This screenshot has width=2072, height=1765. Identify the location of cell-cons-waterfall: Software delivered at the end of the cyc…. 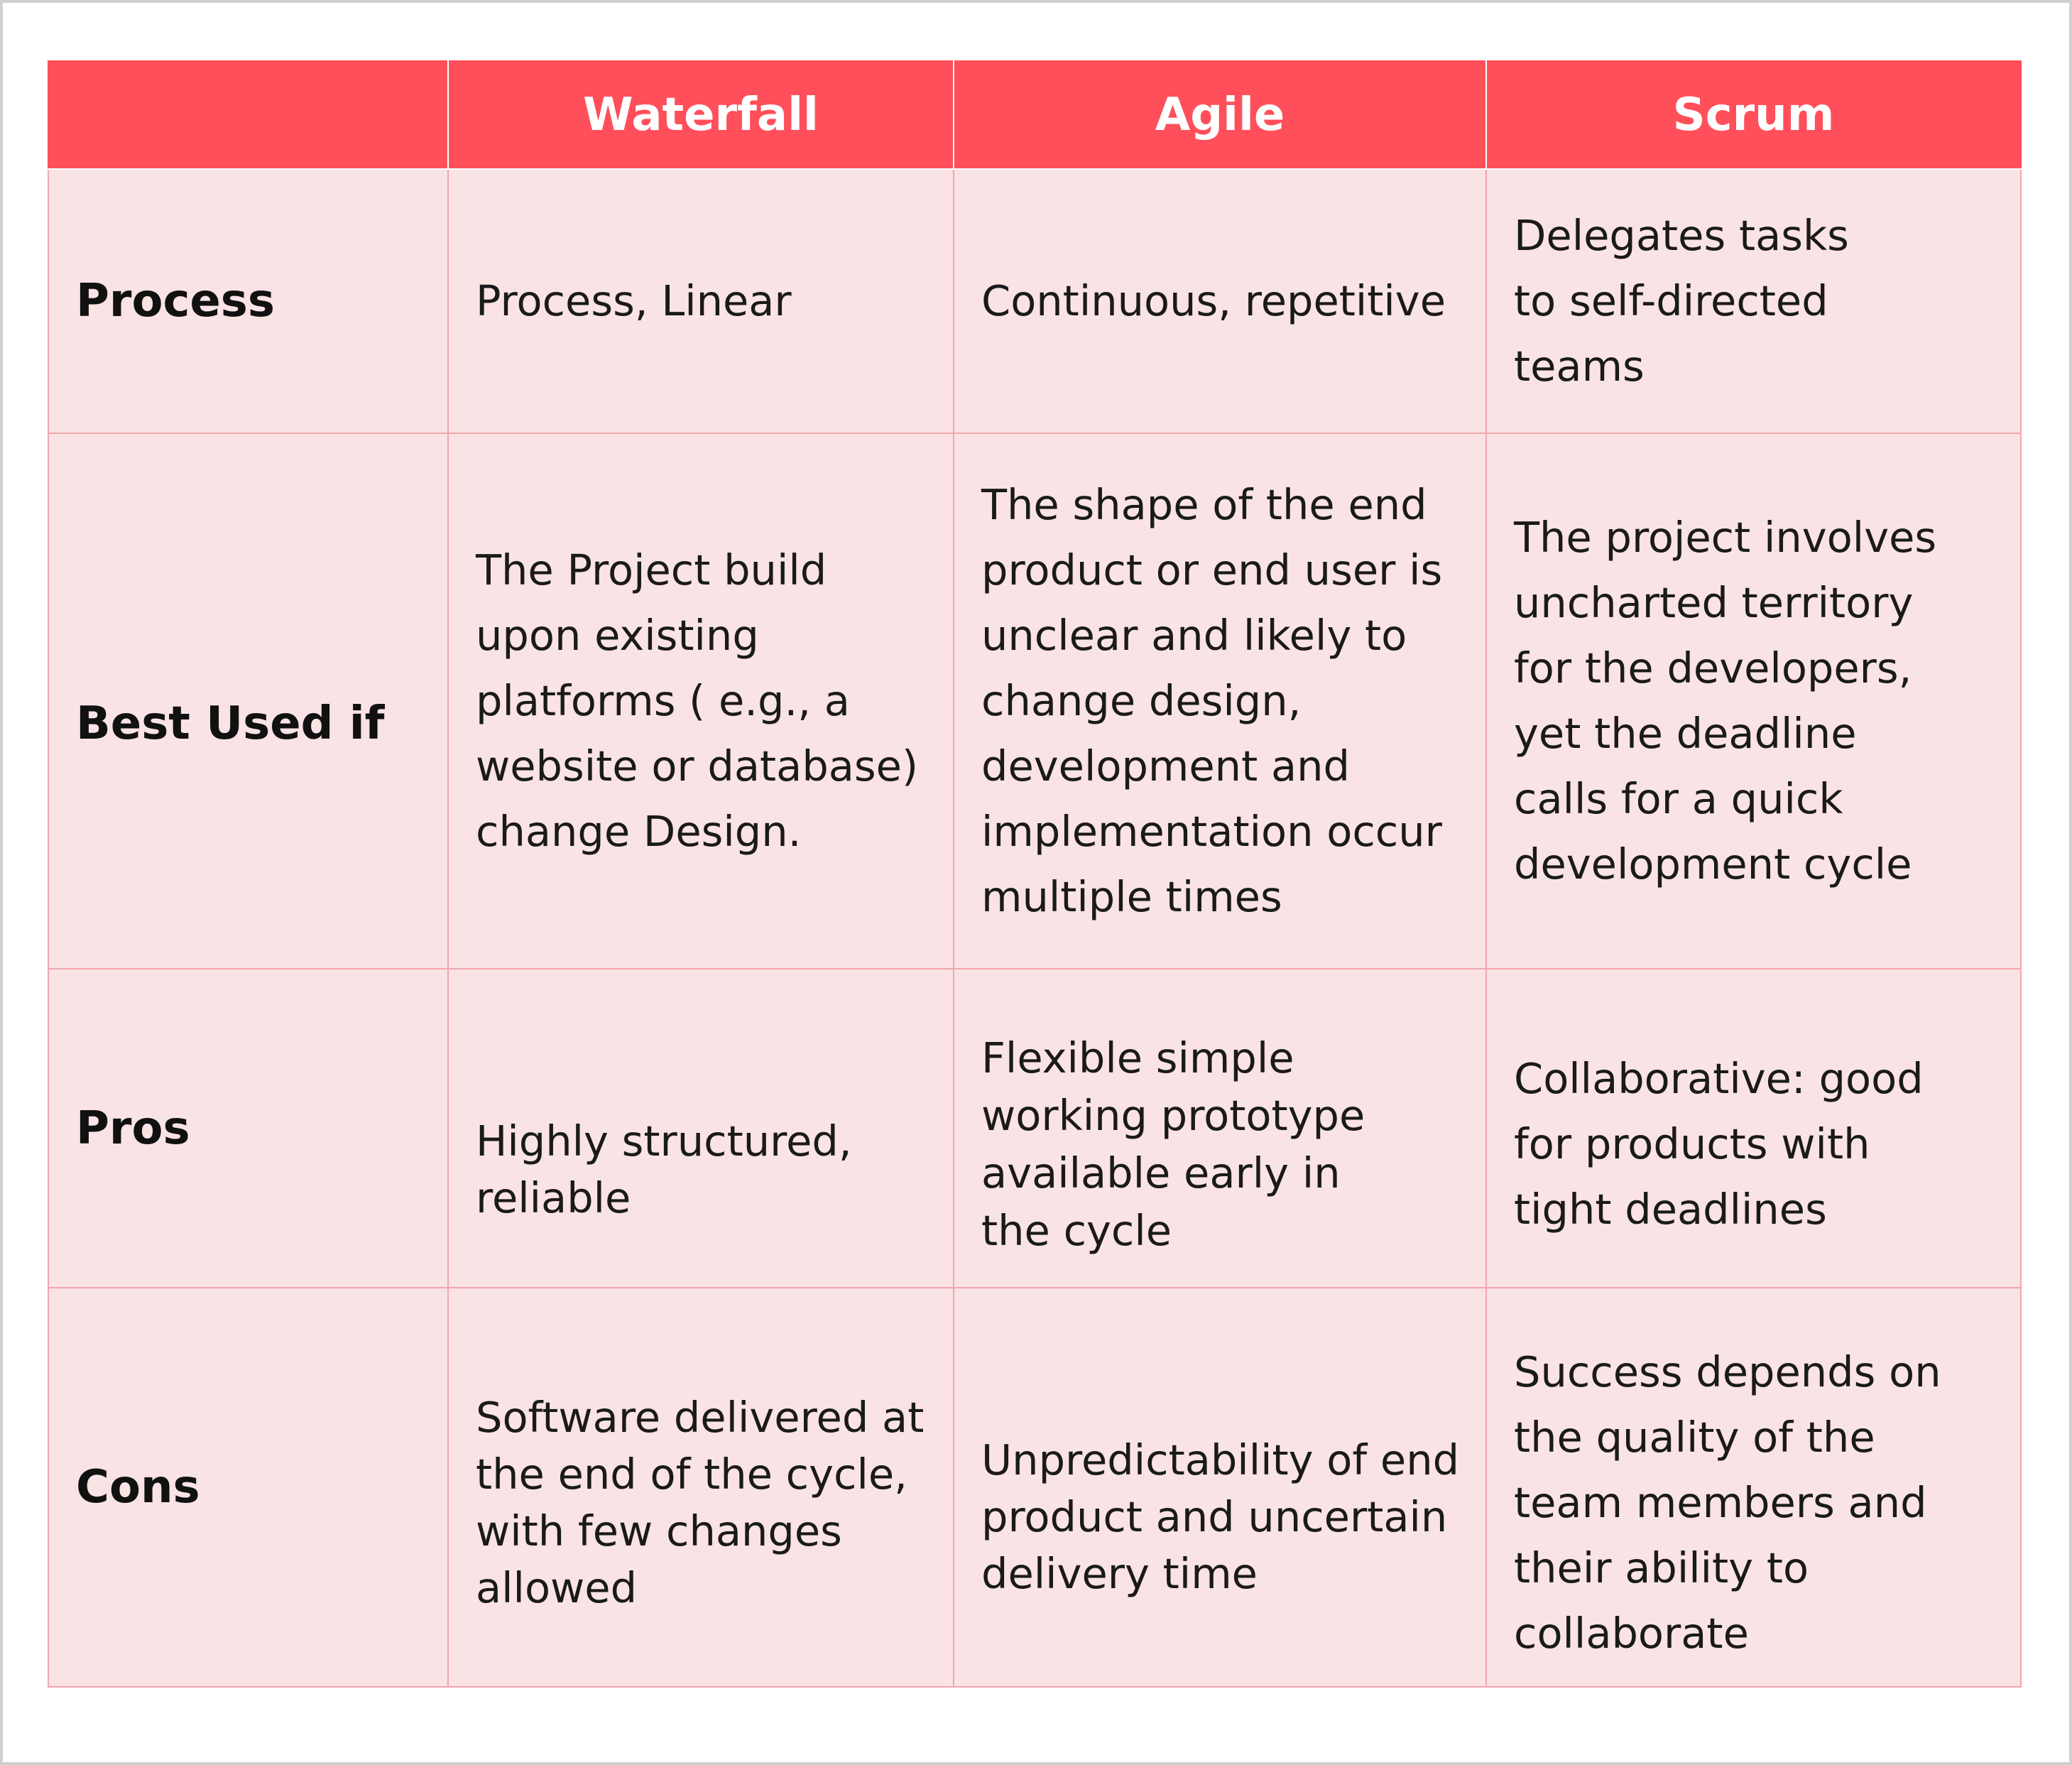
(700, 1487).